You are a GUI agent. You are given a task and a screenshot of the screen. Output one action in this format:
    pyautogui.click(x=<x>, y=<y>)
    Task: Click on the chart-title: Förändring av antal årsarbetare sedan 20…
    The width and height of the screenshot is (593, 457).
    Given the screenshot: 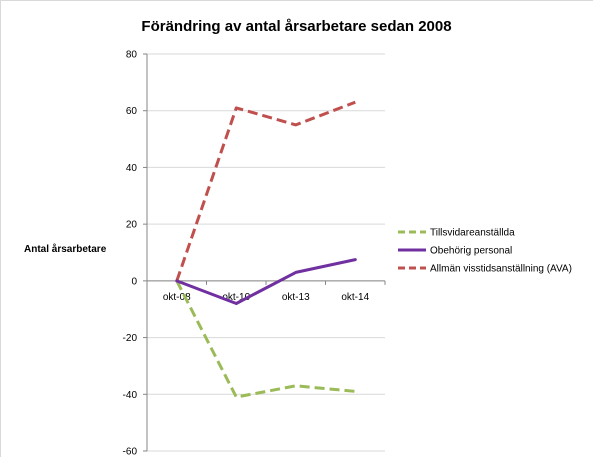 What is the action you would take?
    pyautogui.click(x=296, y=26)
    